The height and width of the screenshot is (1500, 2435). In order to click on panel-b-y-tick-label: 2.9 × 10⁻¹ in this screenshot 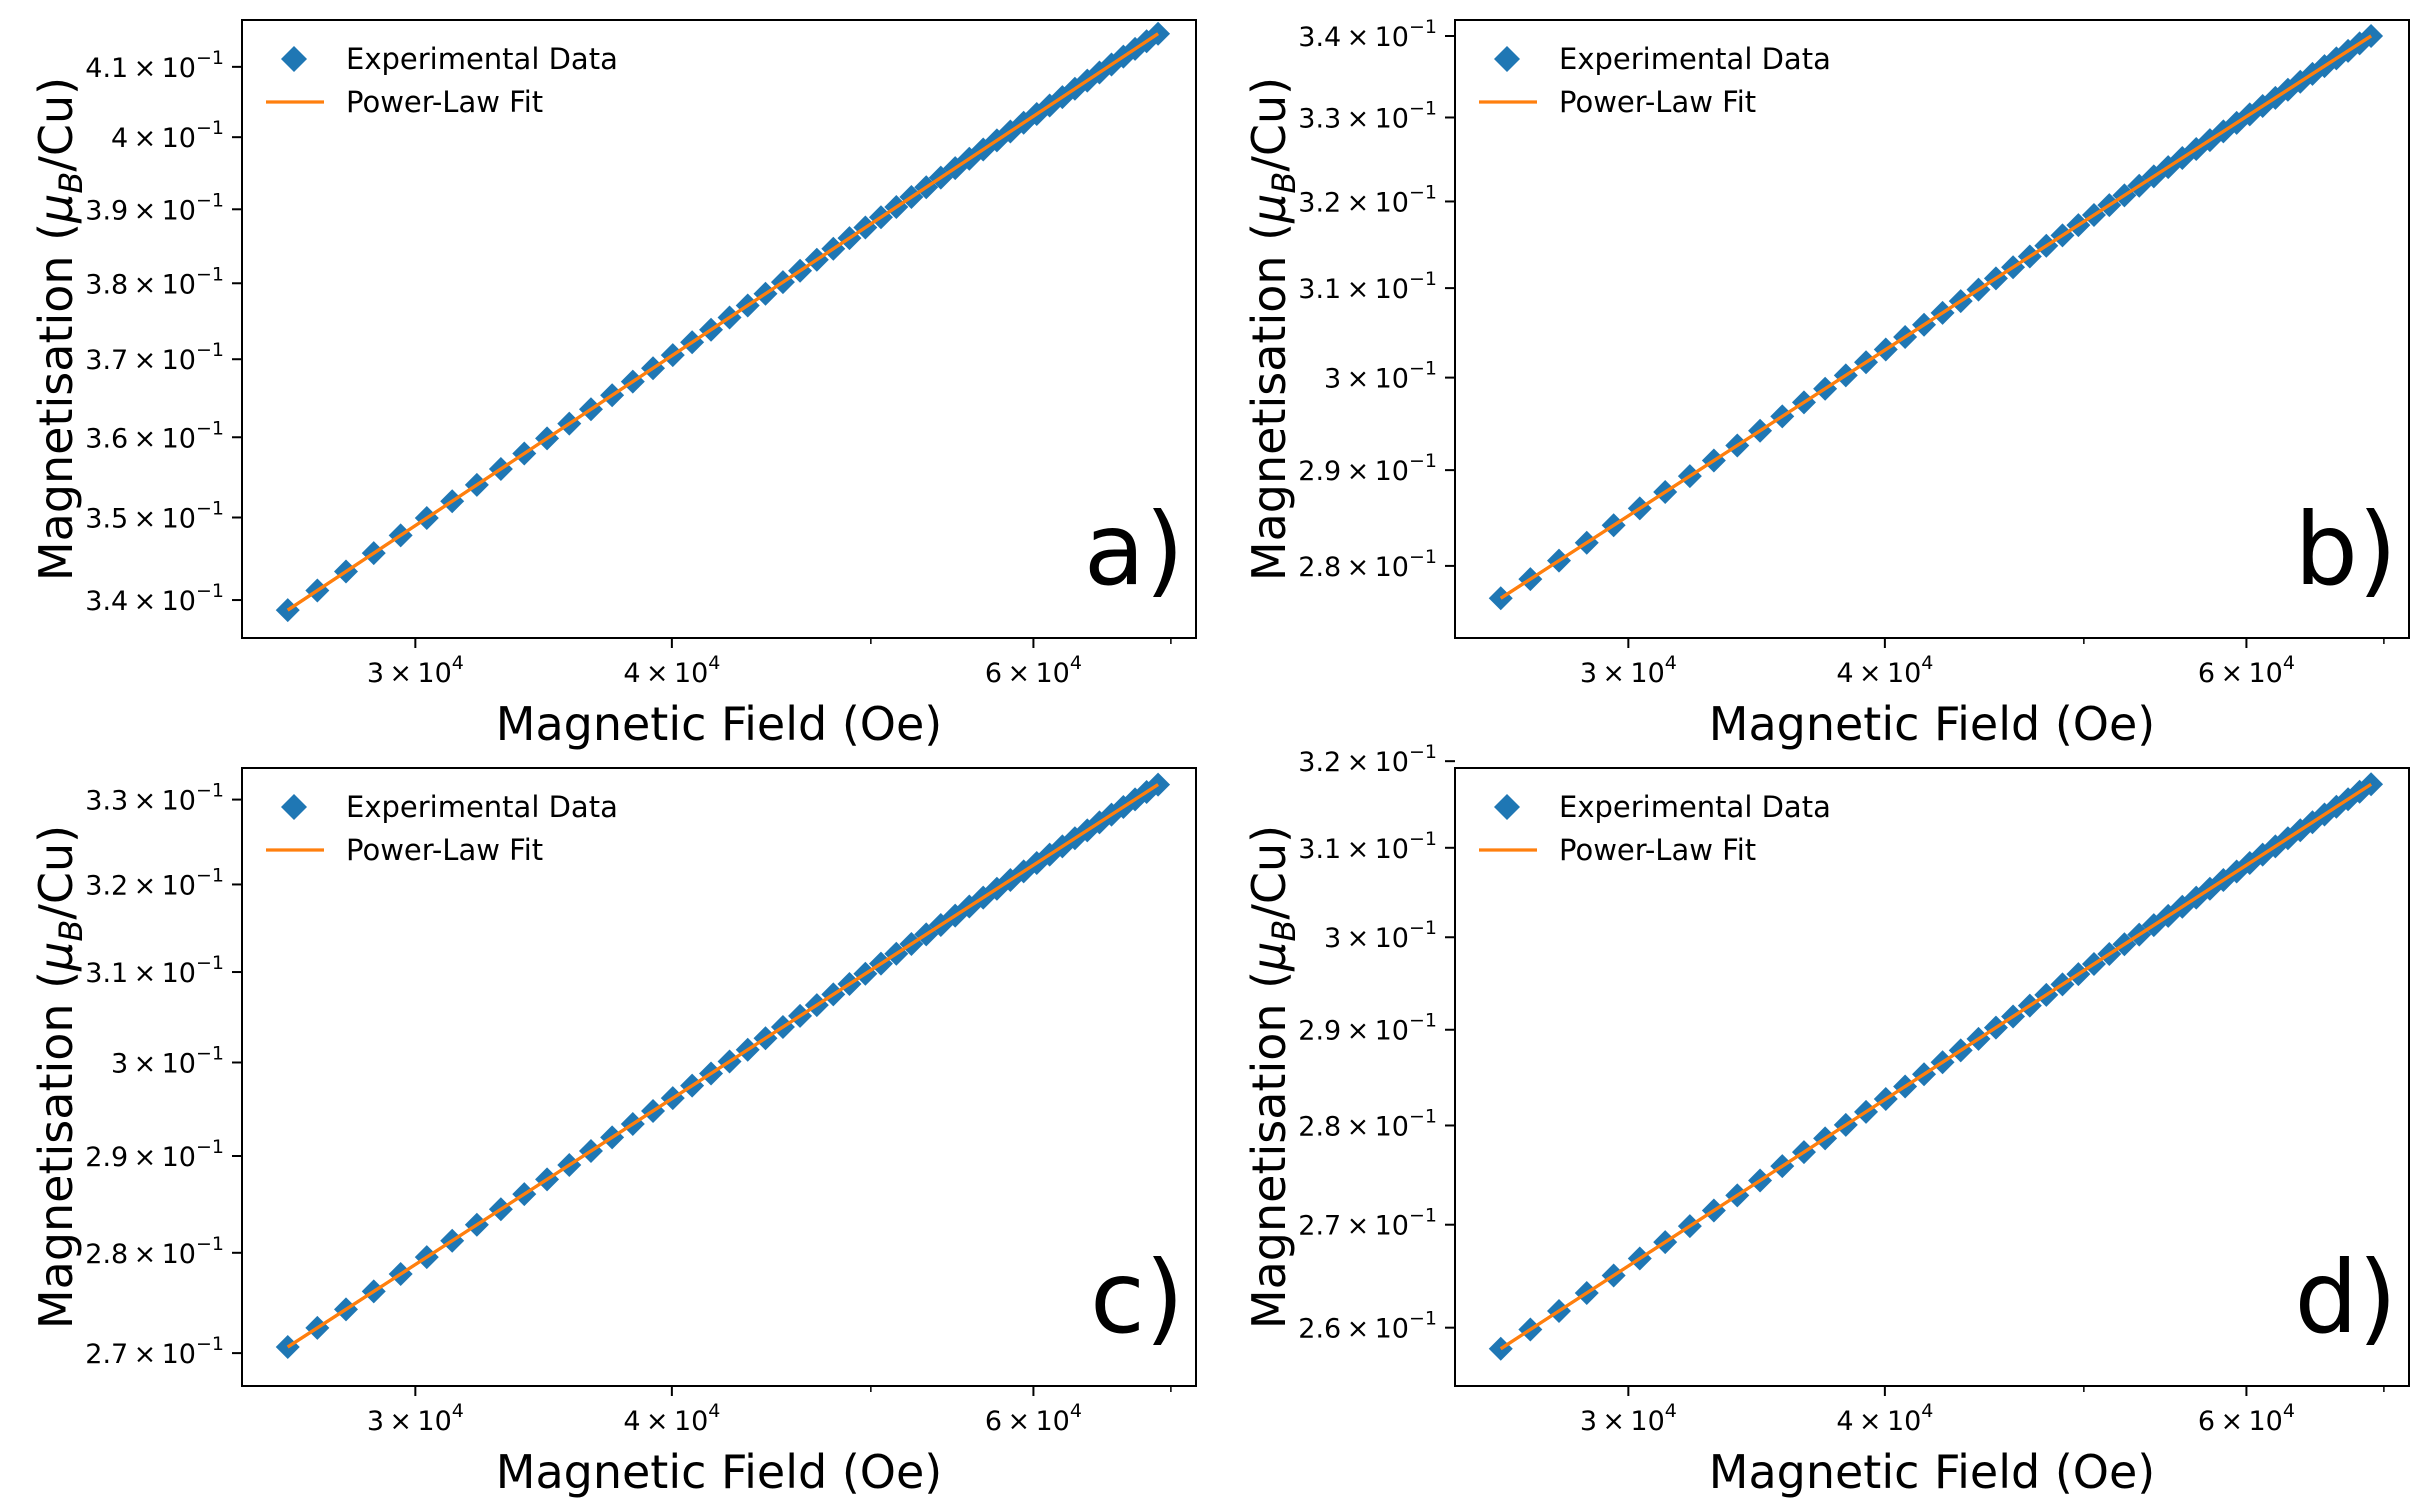, I will do `click(1367, 468)`.